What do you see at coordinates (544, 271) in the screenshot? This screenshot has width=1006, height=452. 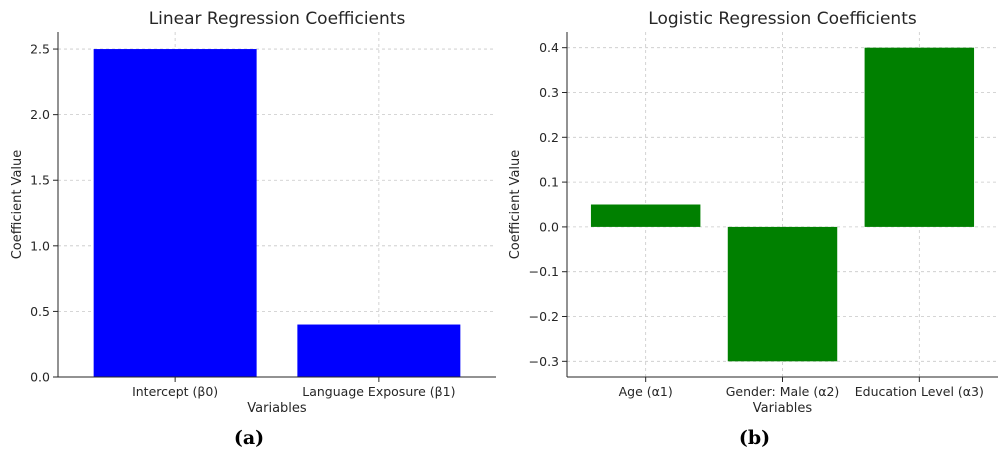 I see `y-tick-label: −0.1` at bounding box center [544, 271].